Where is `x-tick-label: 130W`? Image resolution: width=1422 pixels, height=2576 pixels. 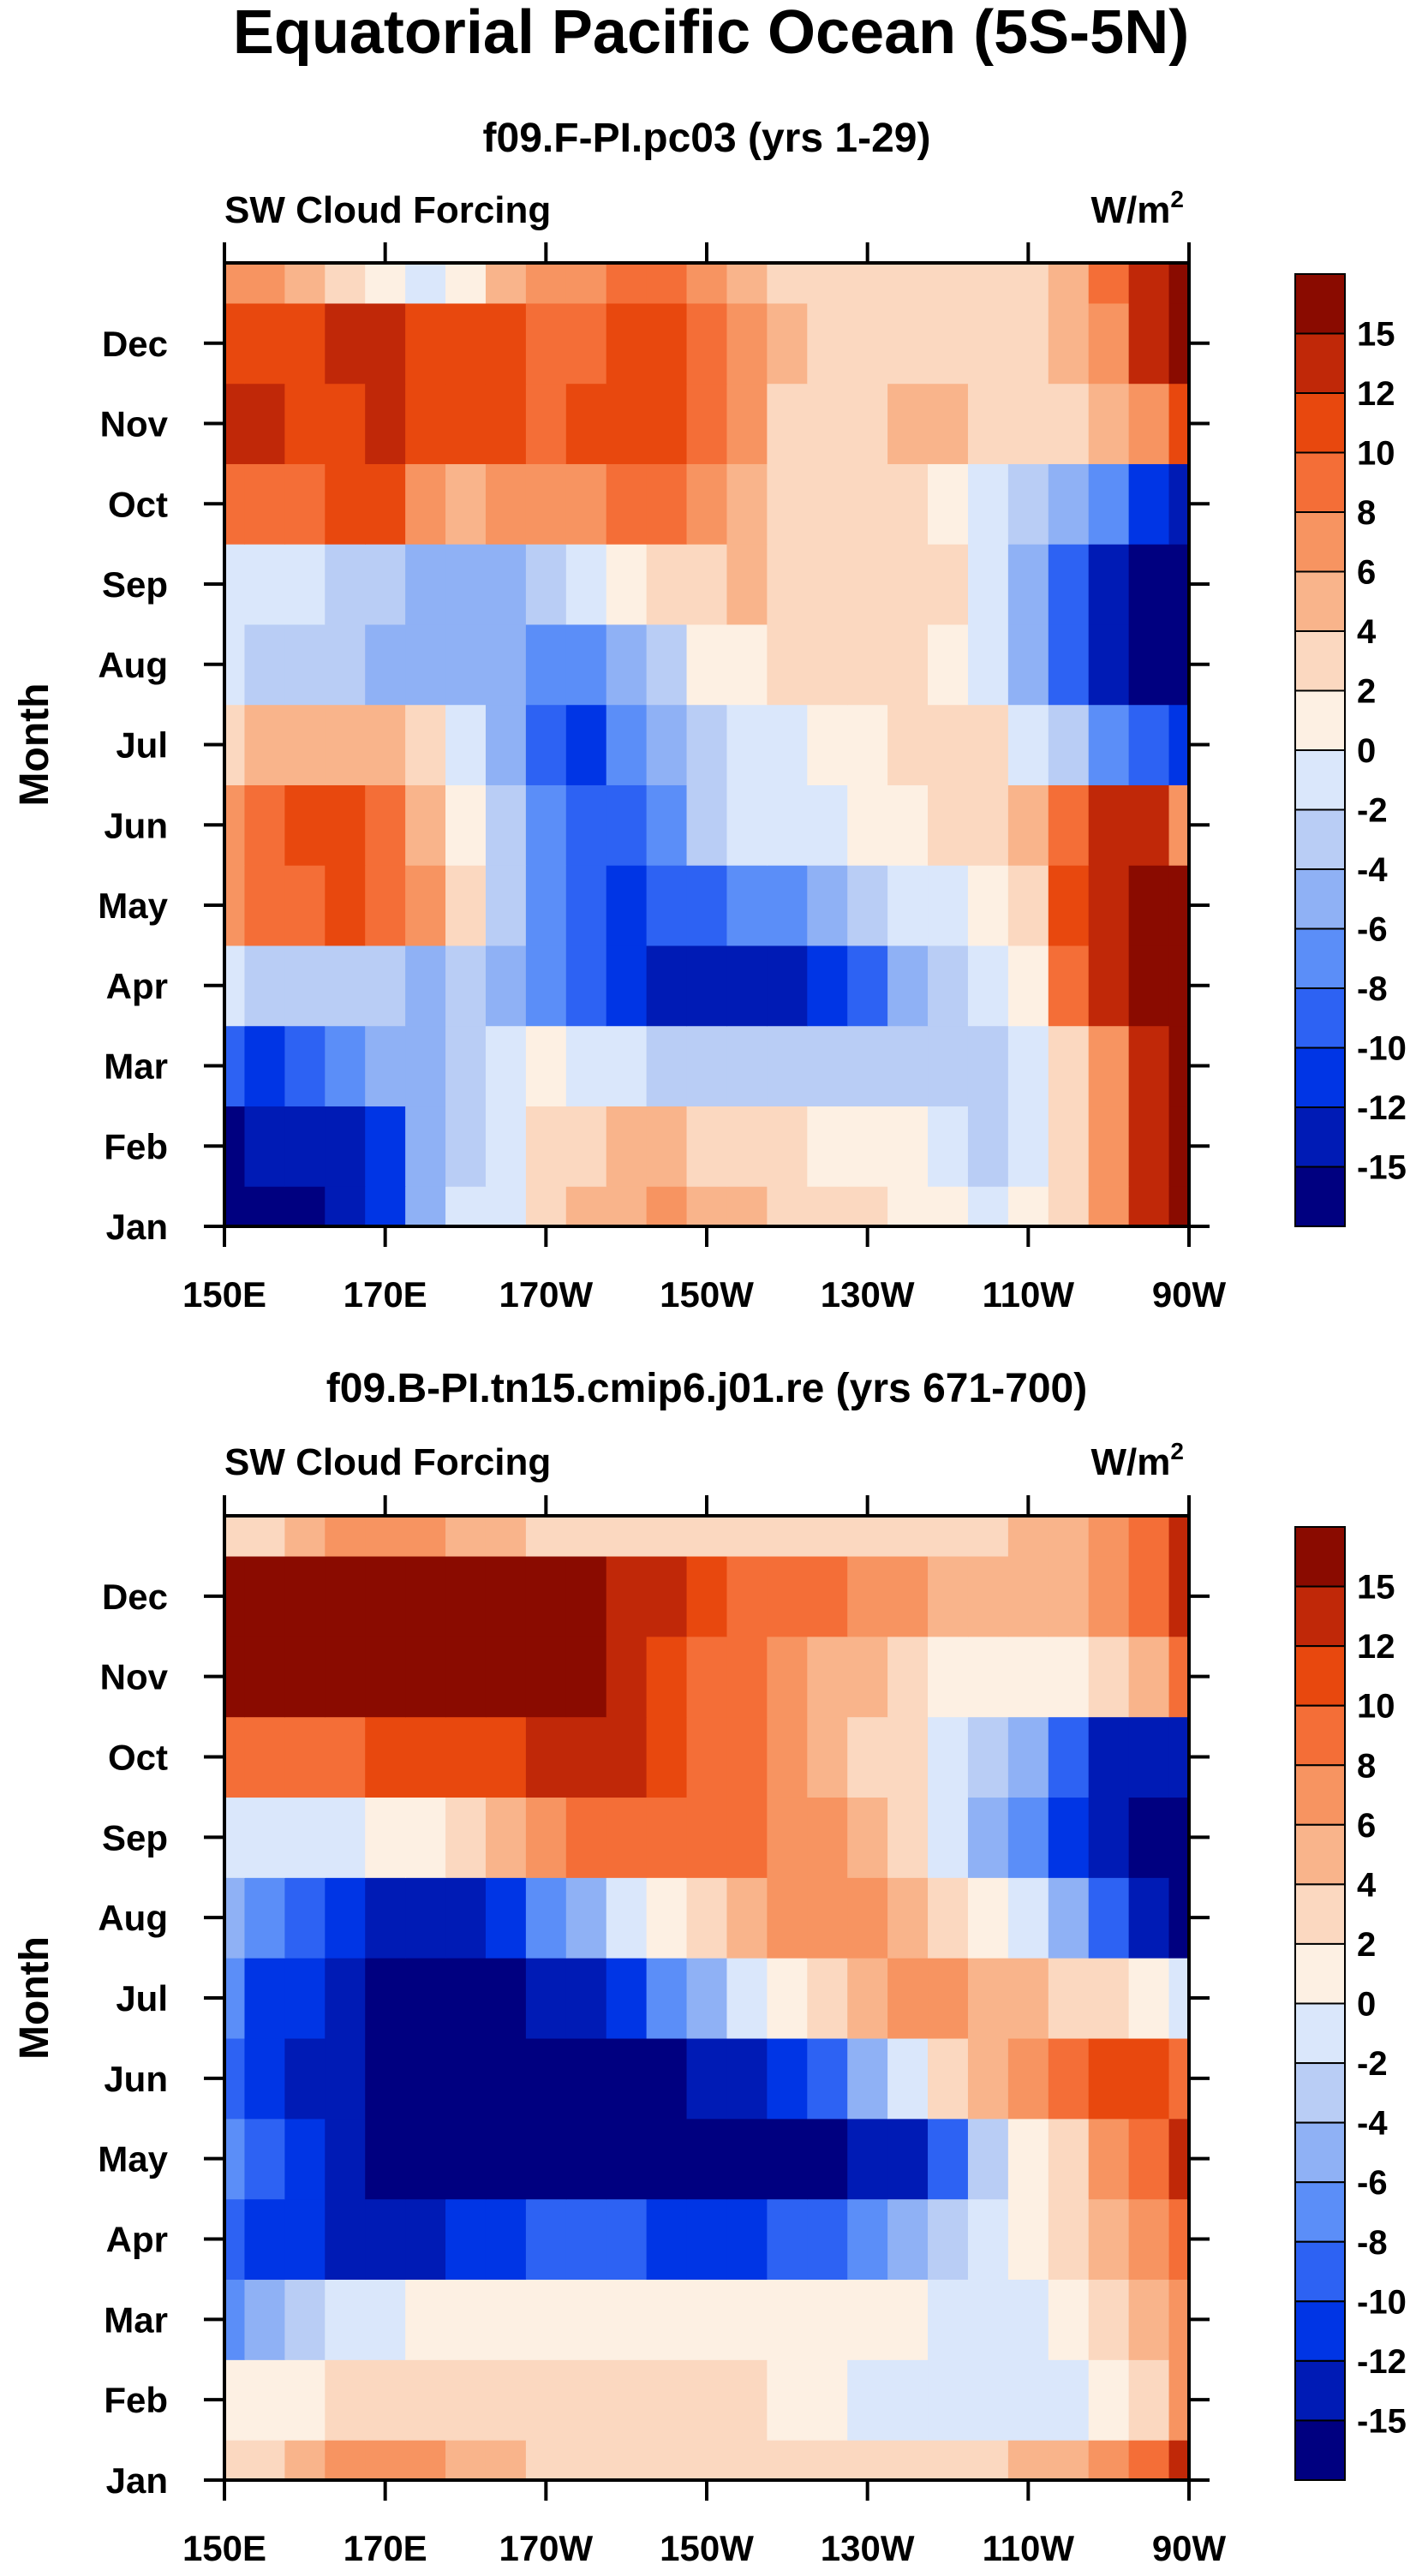 x-tick-label: 130W is located at coordinates (868, 2548).